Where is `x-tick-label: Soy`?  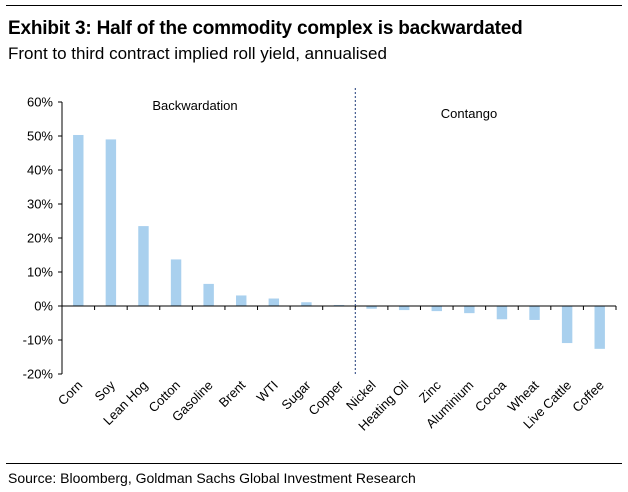 x-tick-label: Soy is located at coordinates (105, 390).